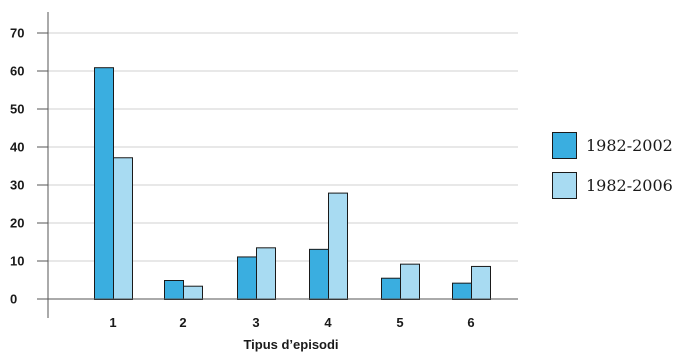  I want to click on y-tick-label: 20, so click(17, 223).